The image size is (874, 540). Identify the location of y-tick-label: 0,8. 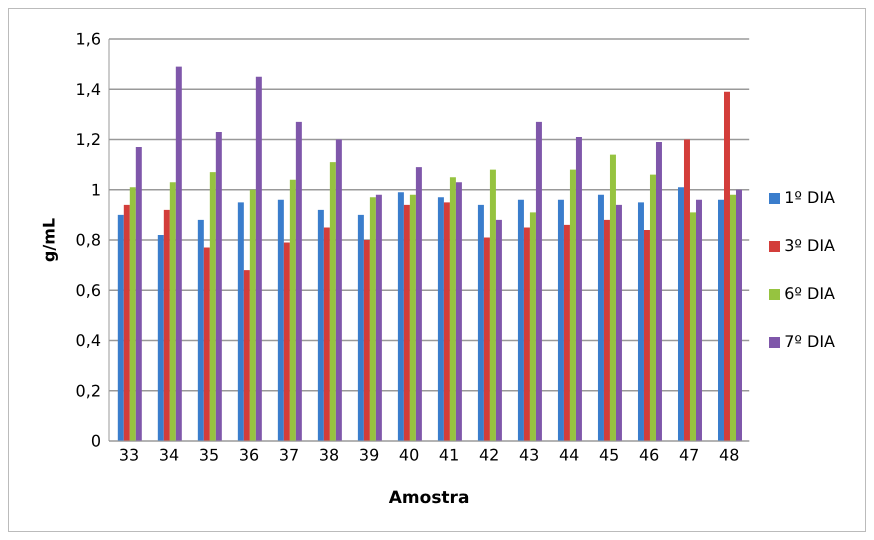
(88, 240).